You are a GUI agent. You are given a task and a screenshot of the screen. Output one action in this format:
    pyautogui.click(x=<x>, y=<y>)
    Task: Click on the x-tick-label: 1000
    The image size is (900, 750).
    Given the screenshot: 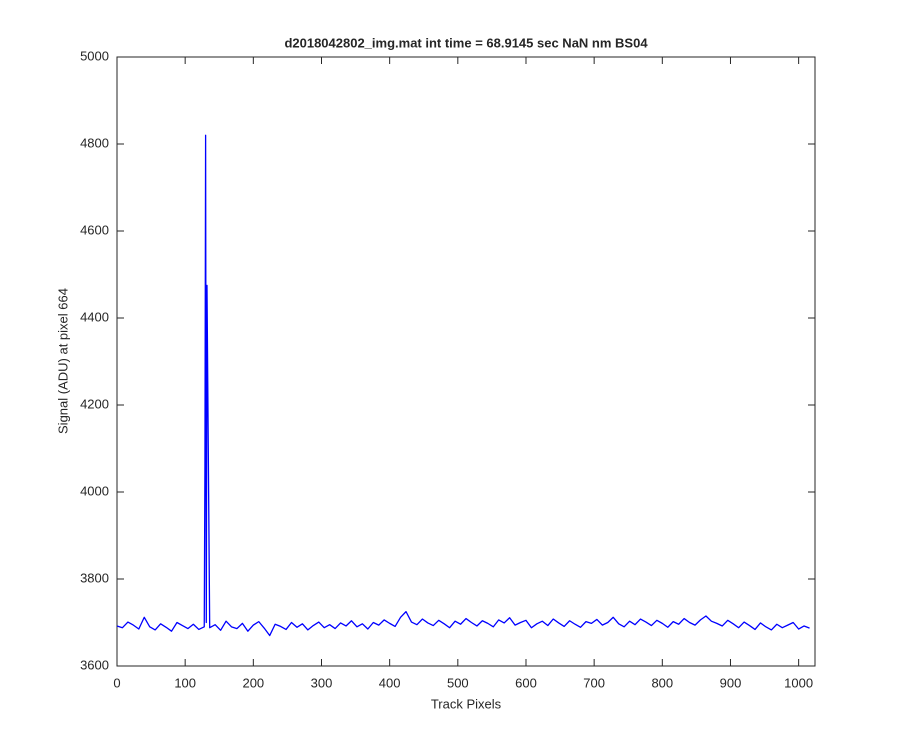 What is the action you would take?
    pyautogui.click(x=798, y=682)
    